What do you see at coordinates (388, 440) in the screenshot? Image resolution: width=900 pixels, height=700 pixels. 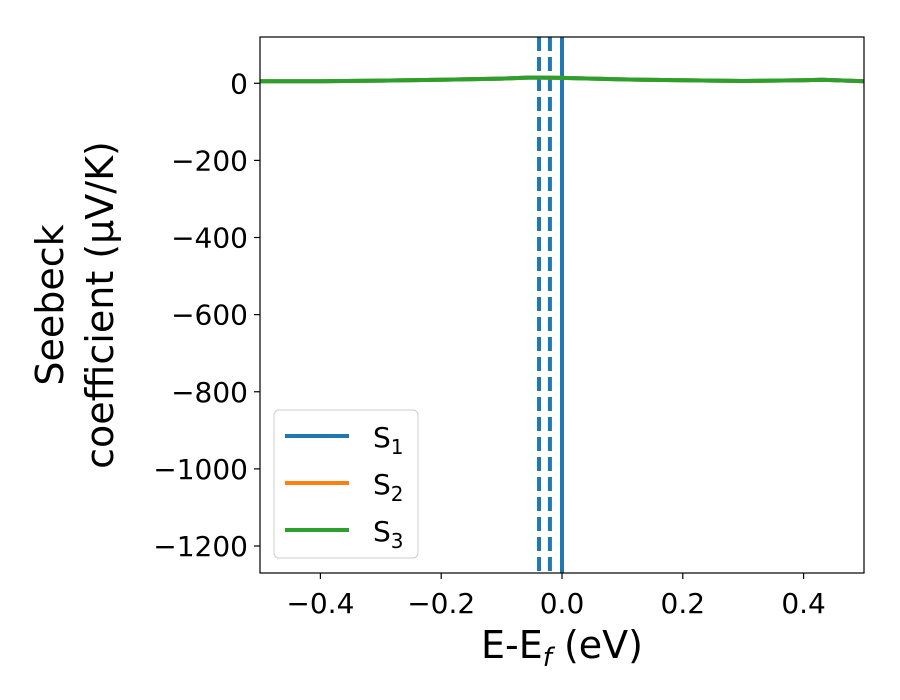 I see `legend-label-S1: S1` at bounding box center [388, 440].